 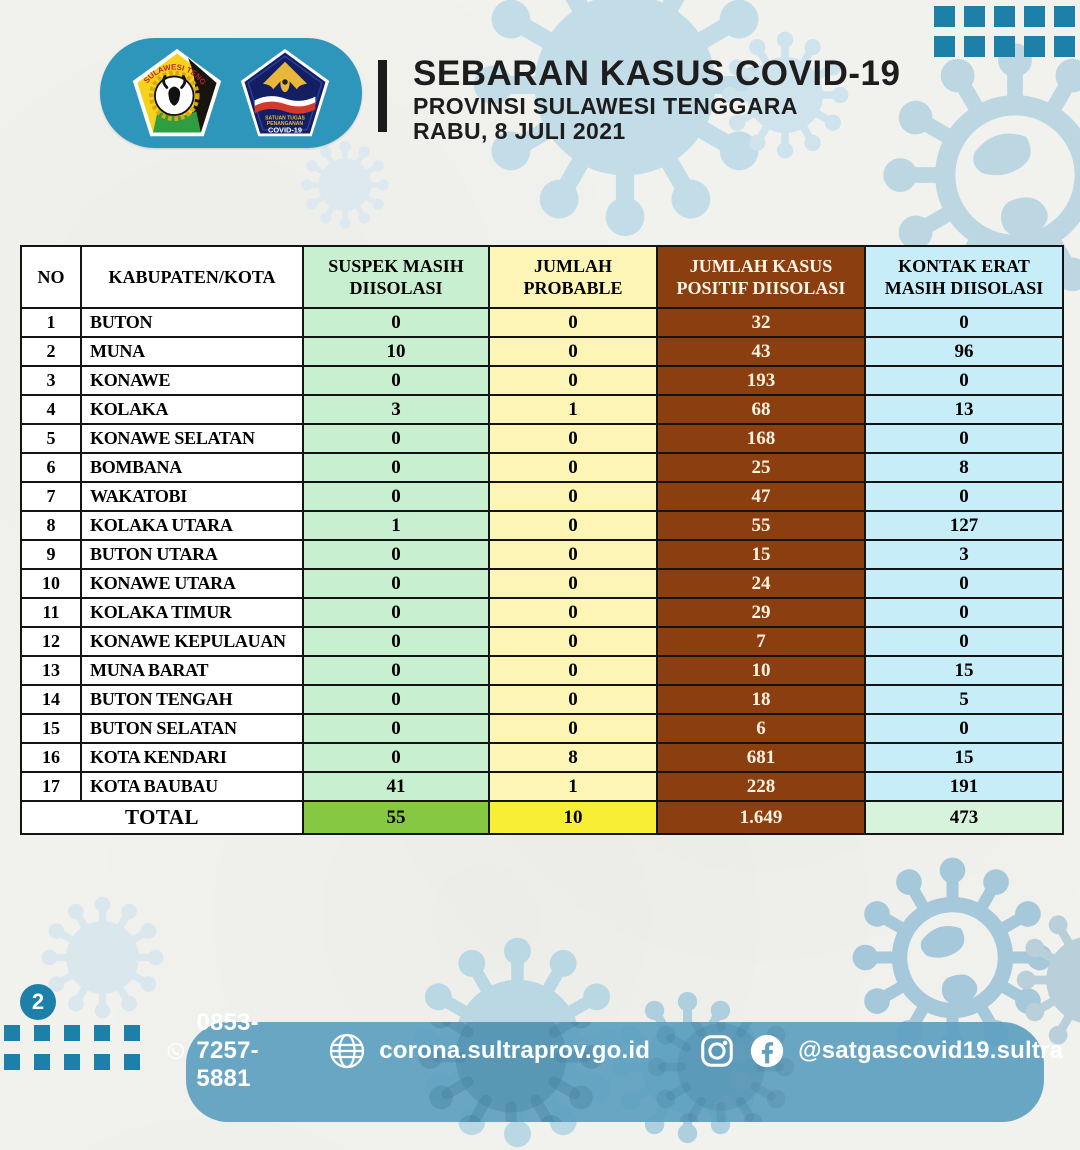 I want to click on table-row: 4 KOLAKA 3 1 68 13, so click(x=542, y=409).